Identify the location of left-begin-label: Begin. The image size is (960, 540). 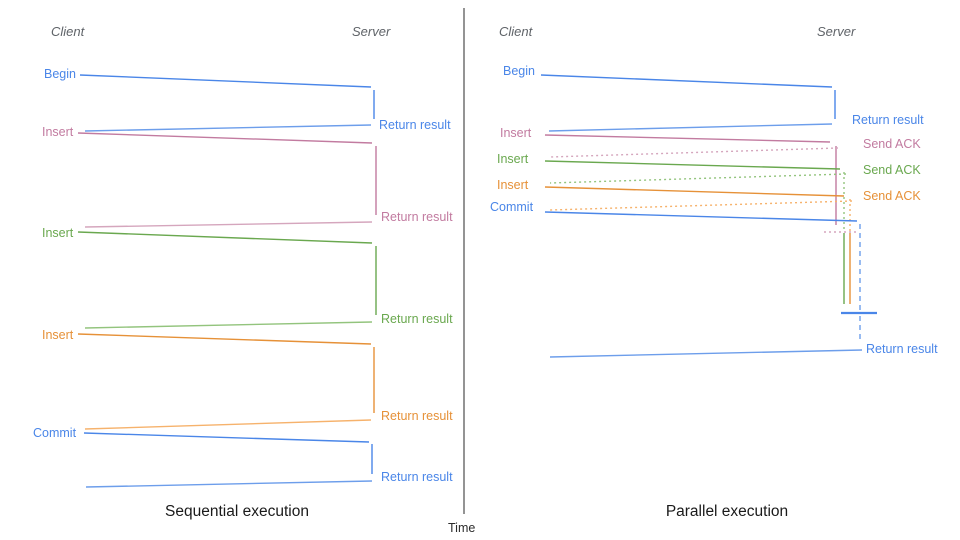
(60, 74).